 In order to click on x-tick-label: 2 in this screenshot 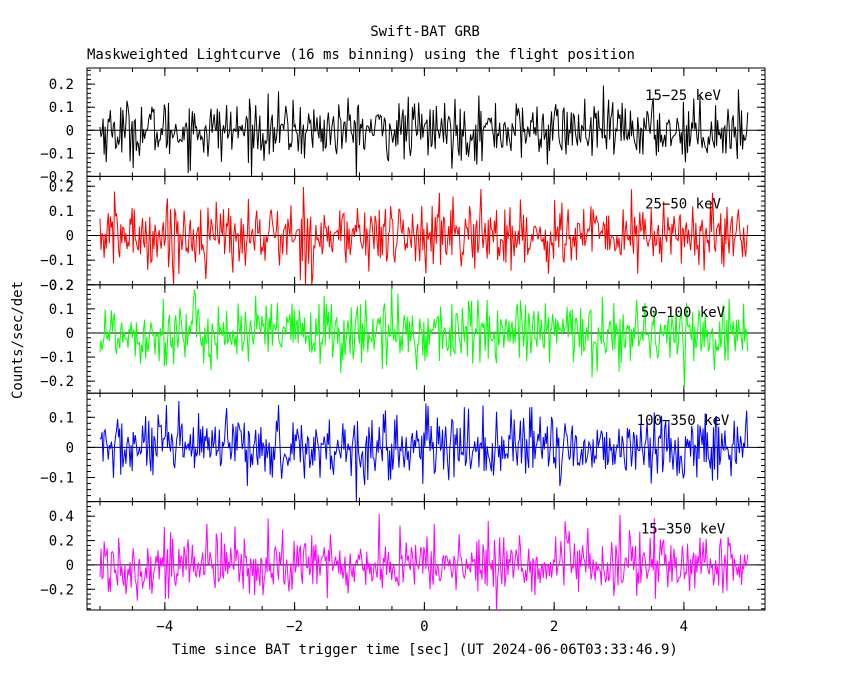, I will do `click(554, 627)`.